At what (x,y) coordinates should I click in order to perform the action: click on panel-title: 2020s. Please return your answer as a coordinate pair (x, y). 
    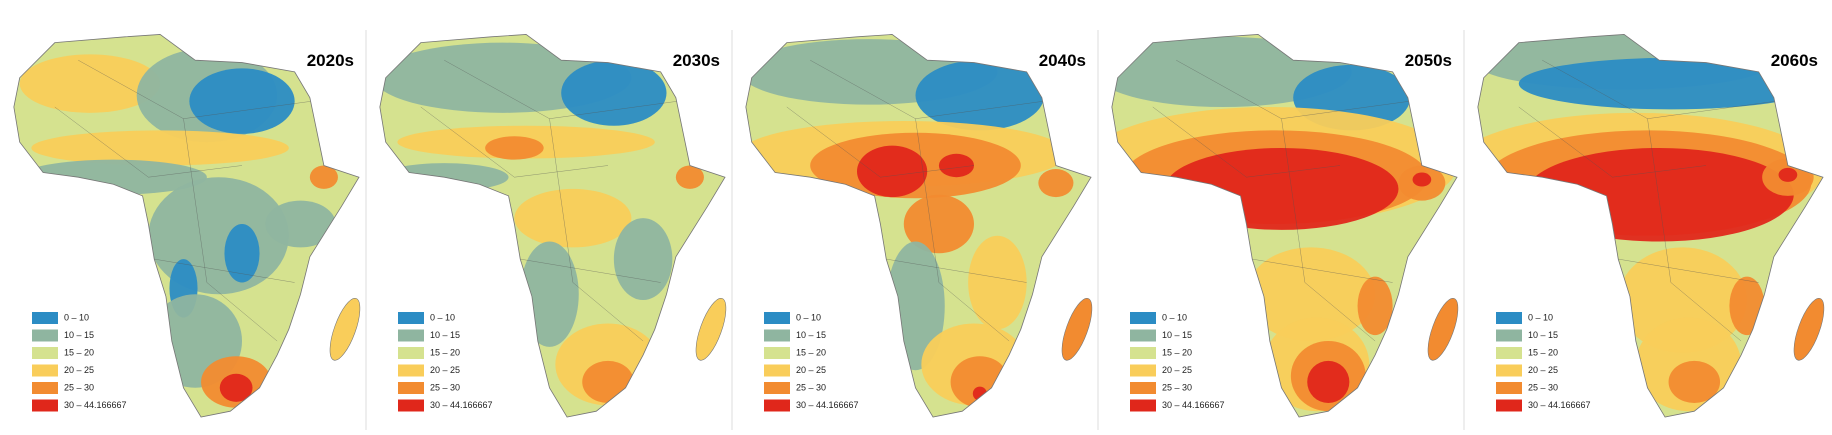
    Looking at the image, I should click on (330, 60).